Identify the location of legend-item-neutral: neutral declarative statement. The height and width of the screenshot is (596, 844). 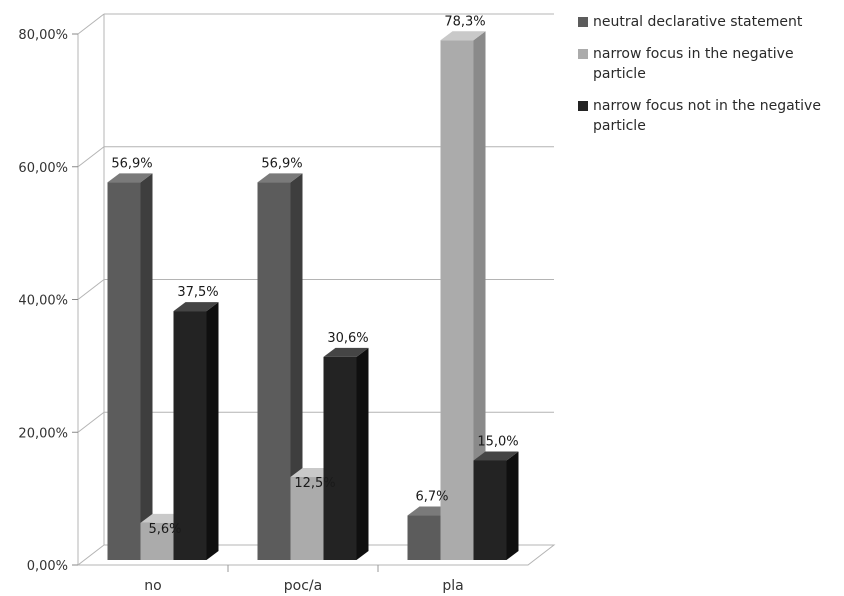
(709, 22).